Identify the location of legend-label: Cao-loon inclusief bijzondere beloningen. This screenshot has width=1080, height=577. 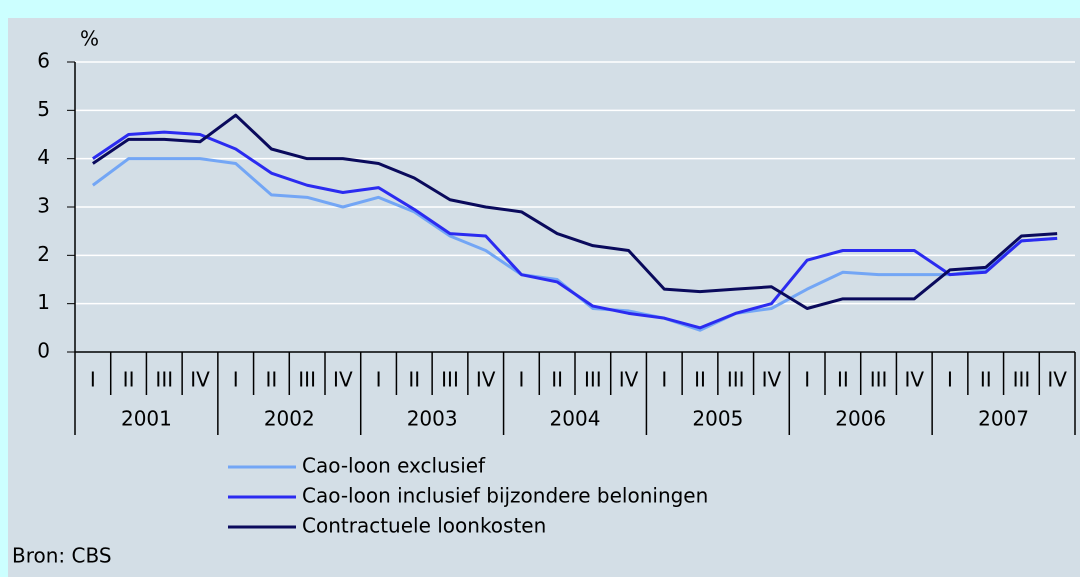
(505, 496).